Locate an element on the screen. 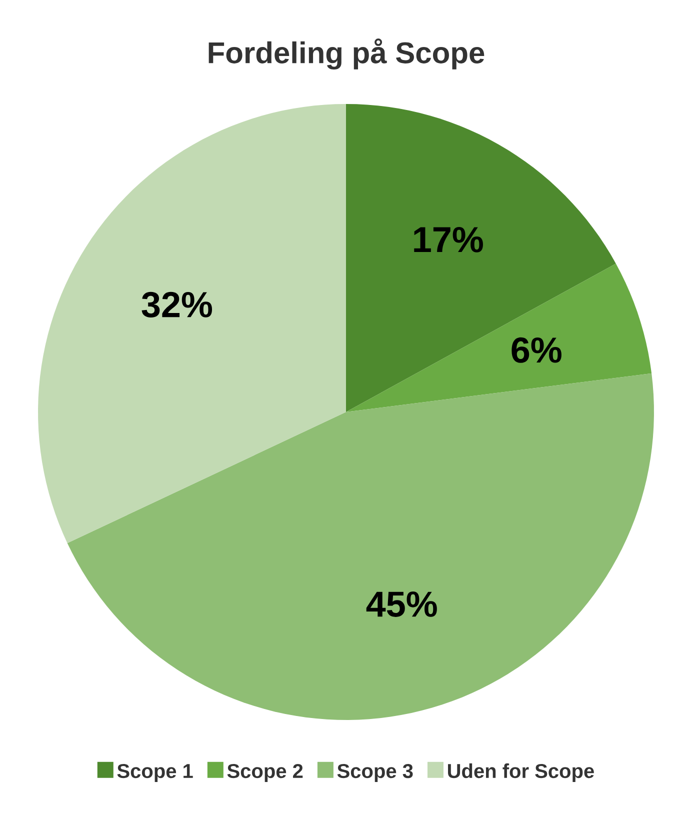  legend-label: Scope 2 is located at coordinates (265, 773).